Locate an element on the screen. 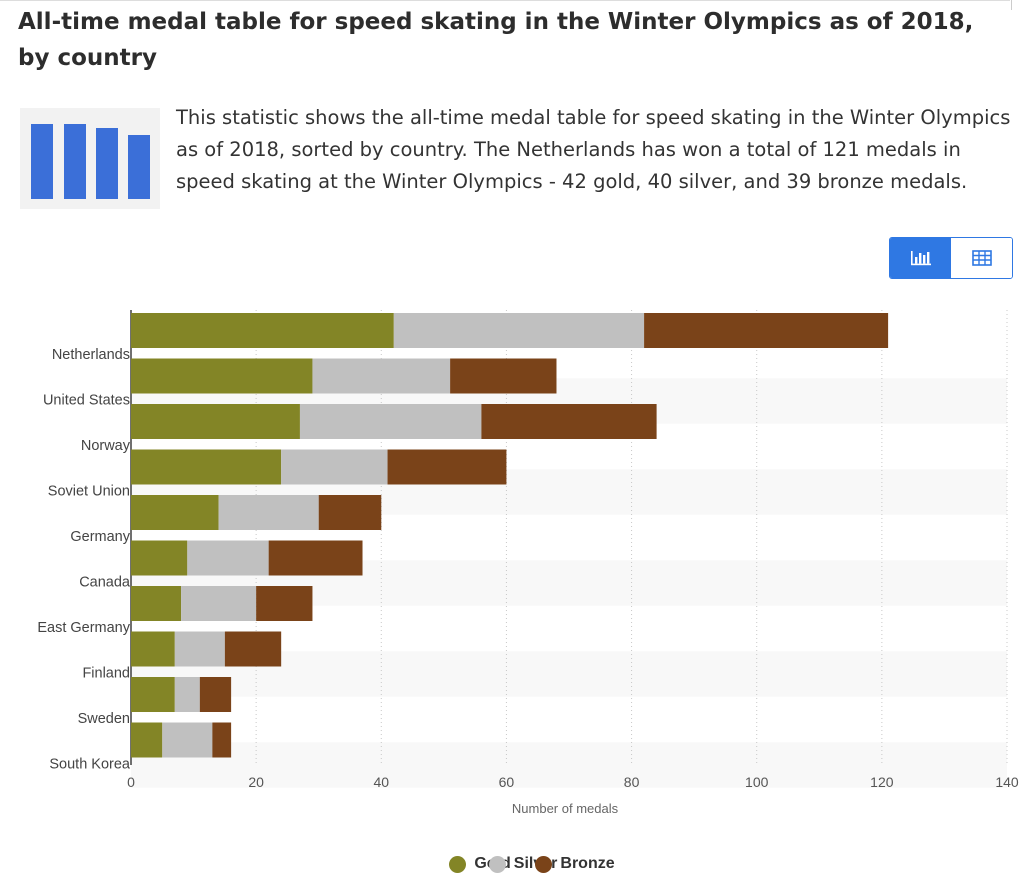  chart-view-button is located at coordinates (920, 258).